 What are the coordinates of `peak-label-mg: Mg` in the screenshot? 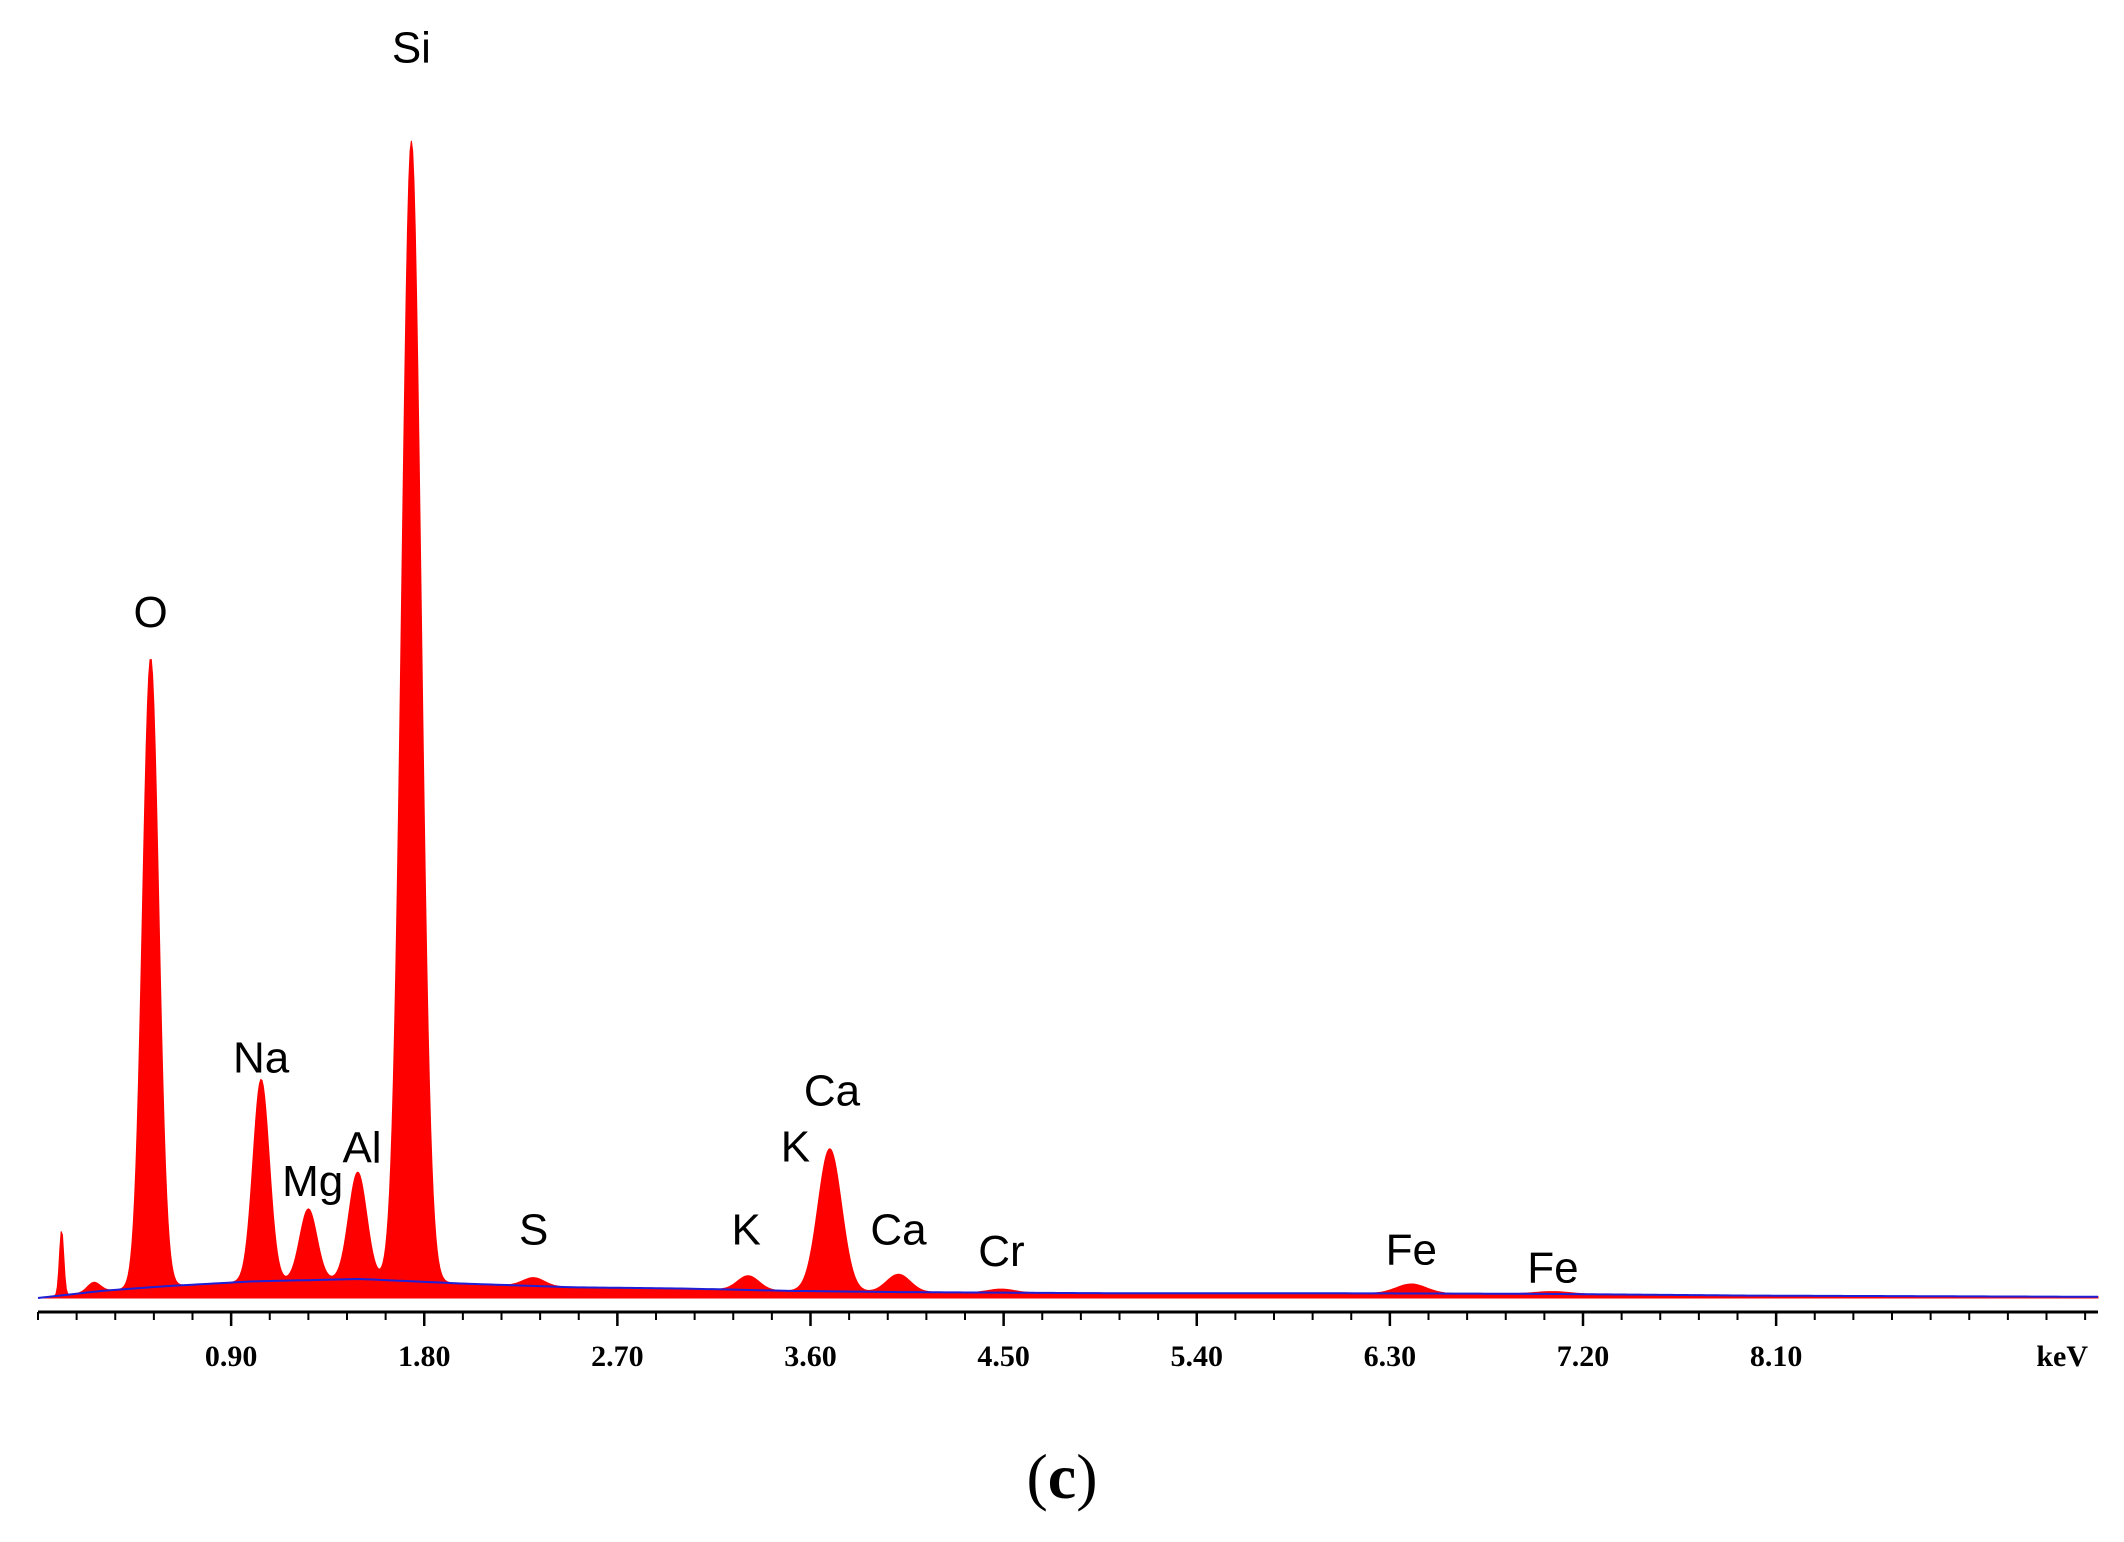 It's located at (312, 1181).